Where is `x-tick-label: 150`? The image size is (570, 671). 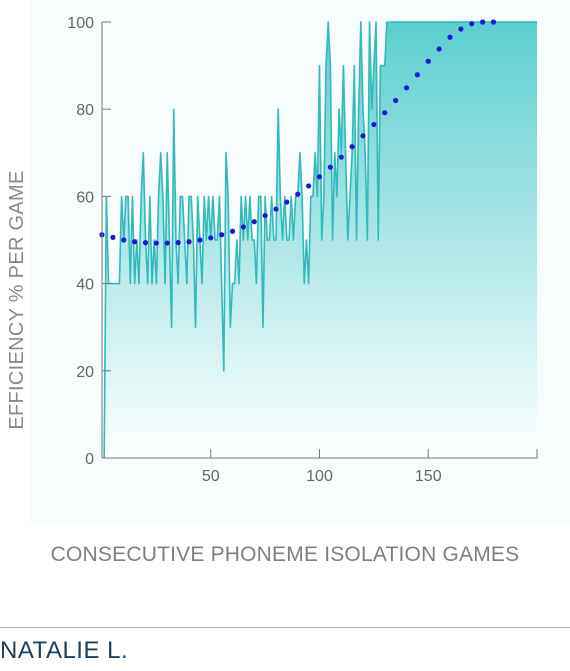 x-tick-label: 150 is located at coordinates (428, 476).